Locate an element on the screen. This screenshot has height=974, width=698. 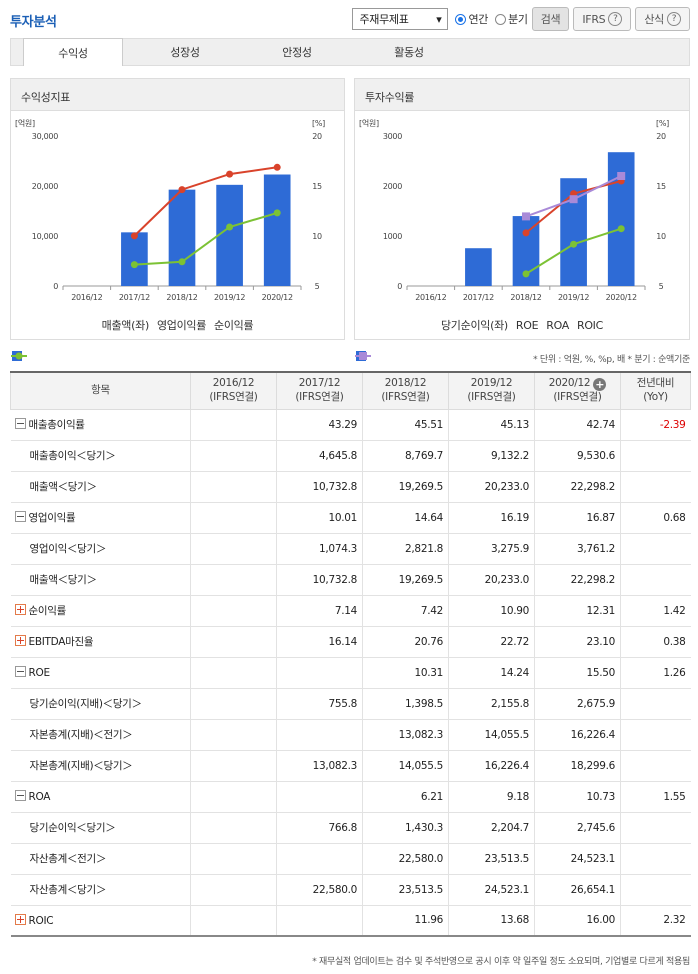
y-left-tick: 30,000 is located at coordinates (45, 136).